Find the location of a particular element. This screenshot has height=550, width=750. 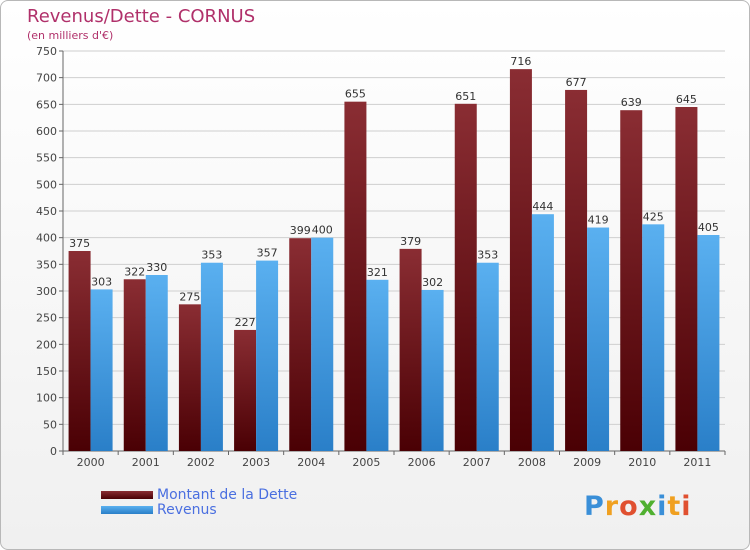

y-tick-label: 150 is located at coordinates (46, 371).